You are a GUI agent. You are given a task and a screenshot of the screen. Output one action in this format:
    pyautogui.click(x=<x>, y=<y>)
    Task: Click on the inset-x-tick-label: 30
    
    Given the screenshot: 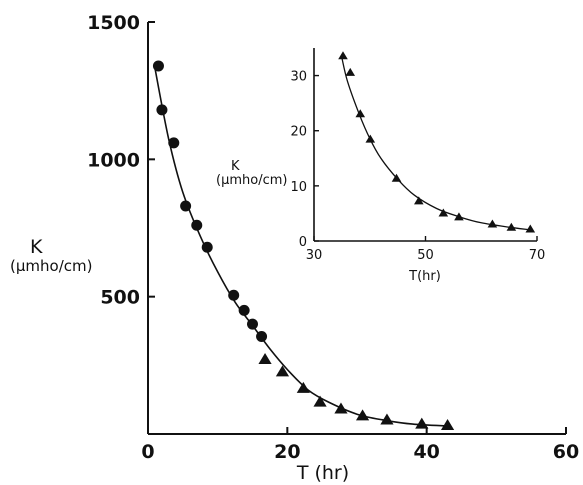 What is the action you would take?
    pyautogui.click(x=314, y=255)
    